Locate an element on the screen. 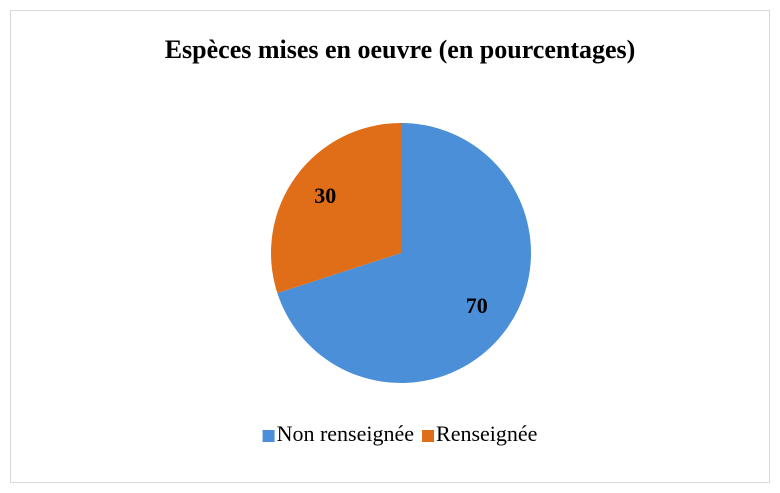  data-label: 70 is located at coordinates (477, 305).